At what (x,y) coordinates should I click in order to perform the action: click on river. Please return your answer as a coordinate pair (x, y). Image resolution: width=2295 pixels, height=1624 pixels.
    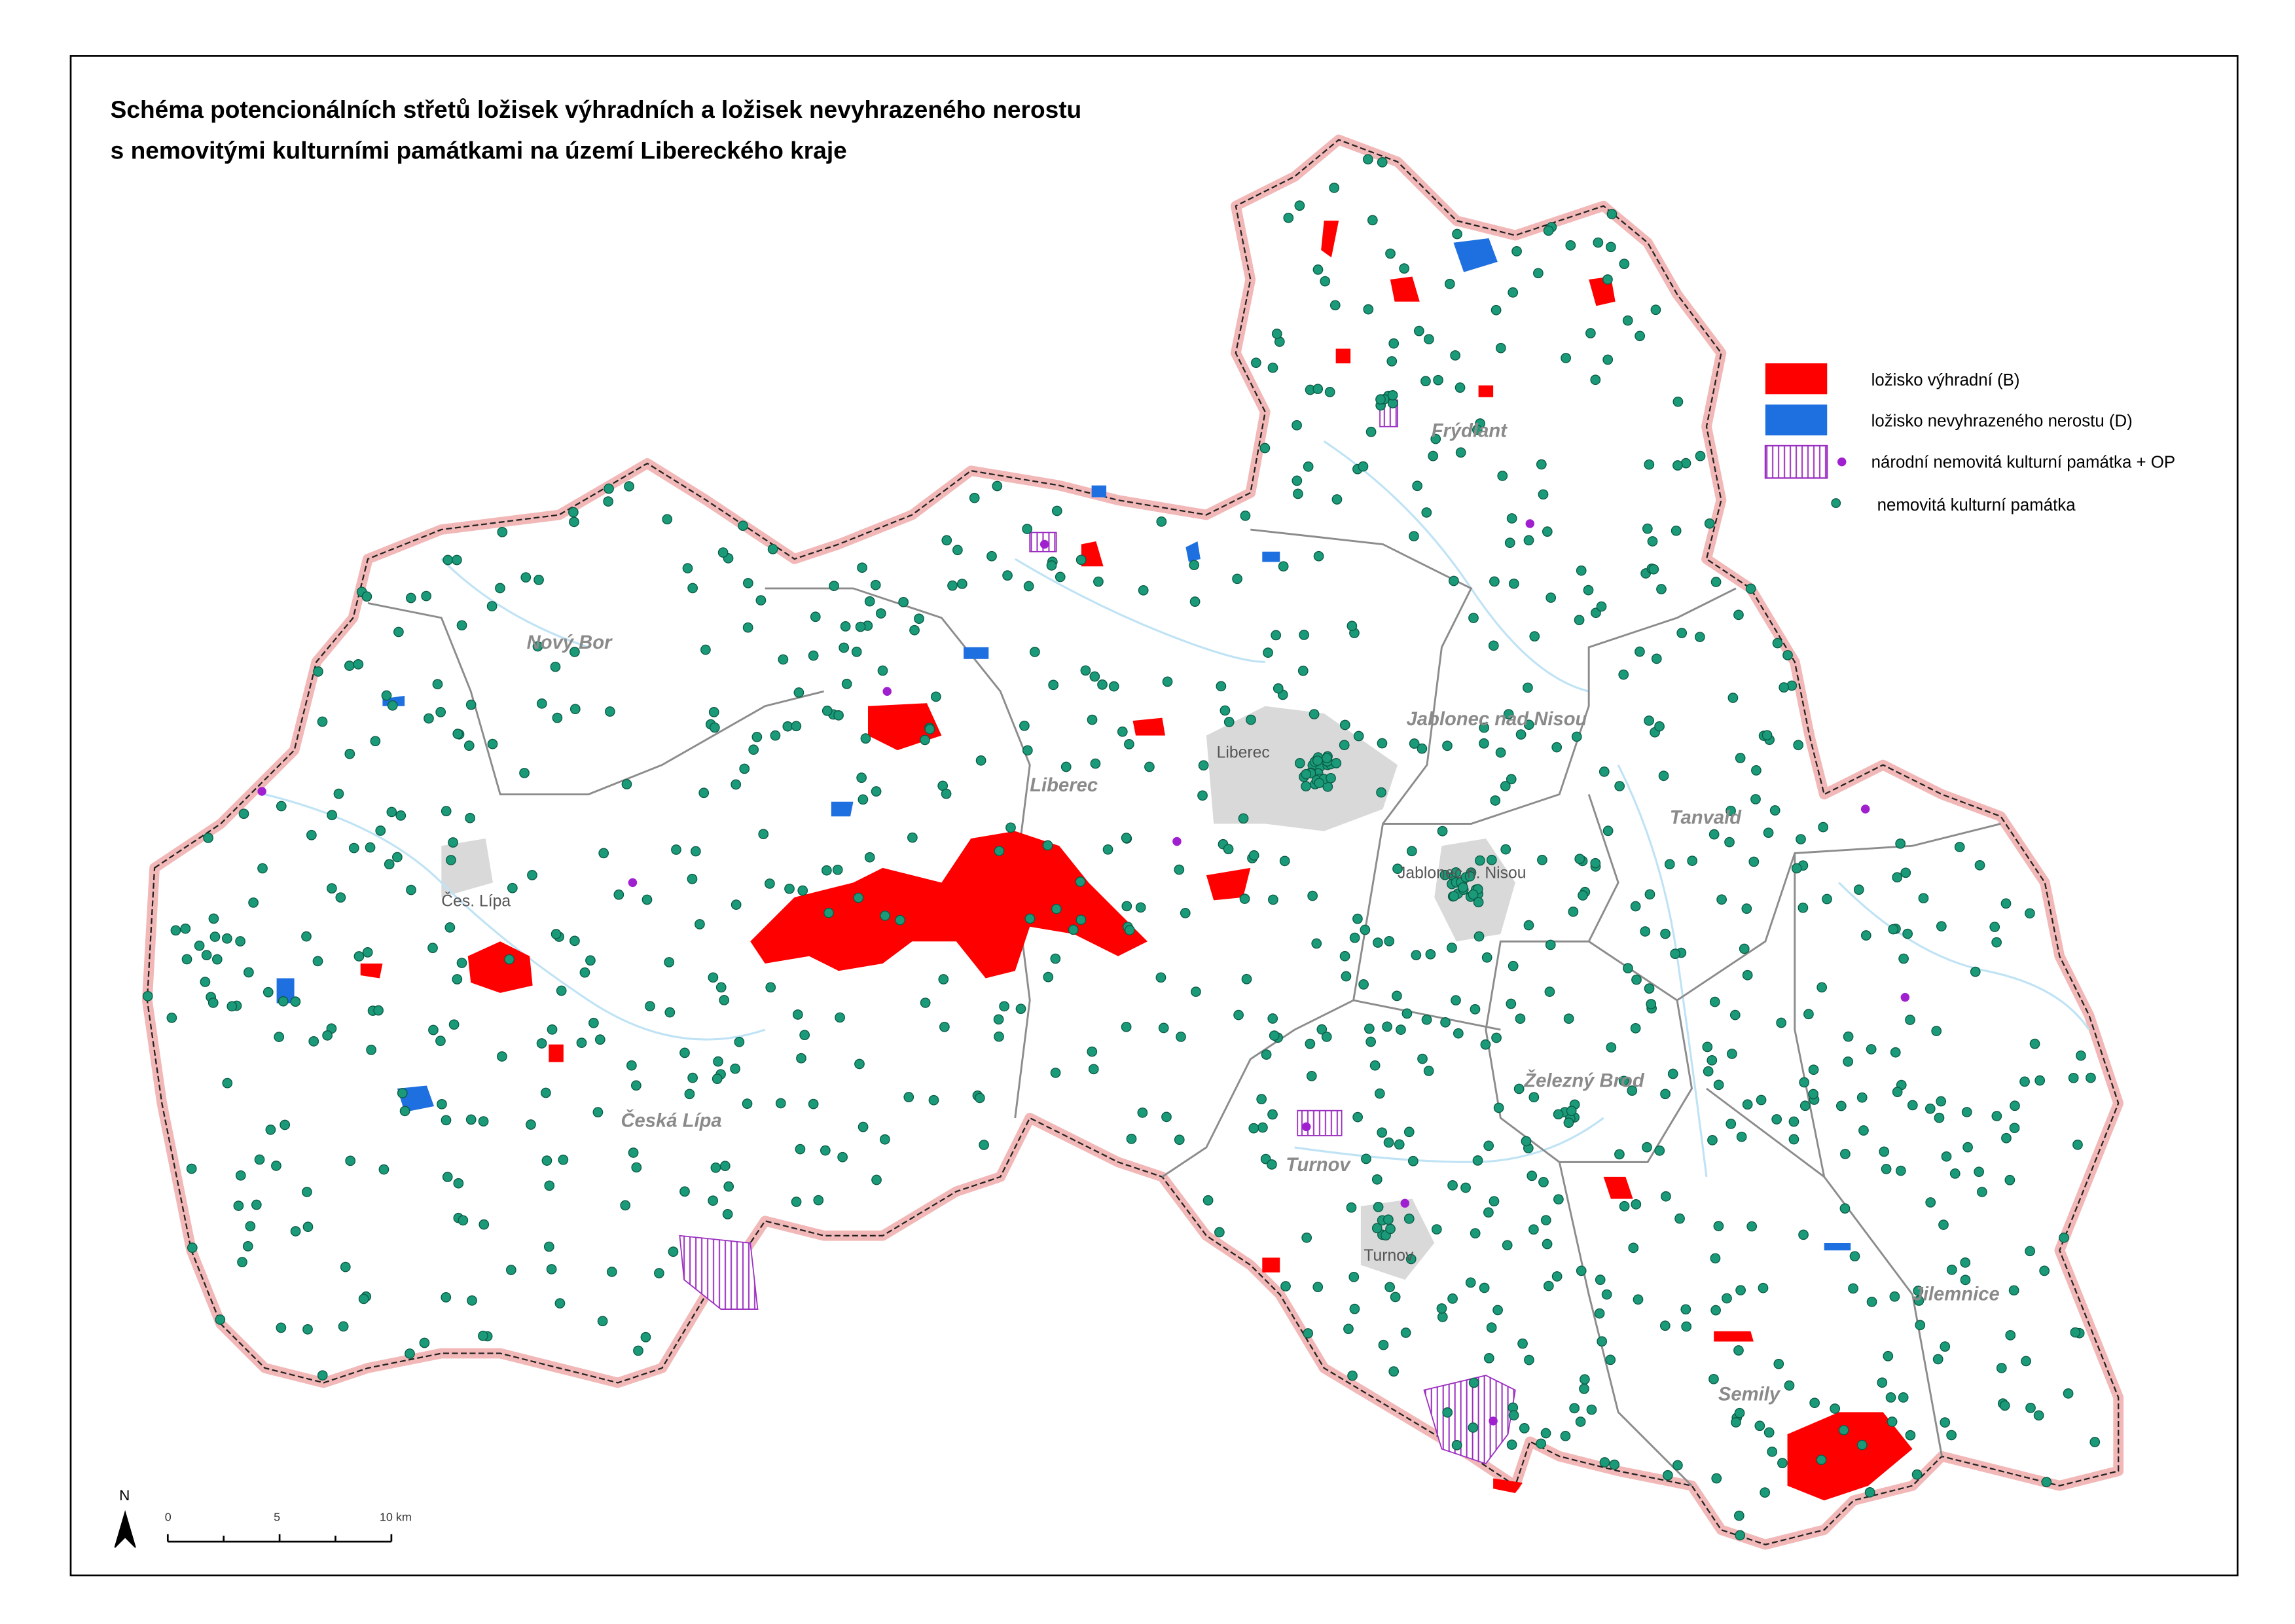
    Looking at the image, I should click on (515, 917).